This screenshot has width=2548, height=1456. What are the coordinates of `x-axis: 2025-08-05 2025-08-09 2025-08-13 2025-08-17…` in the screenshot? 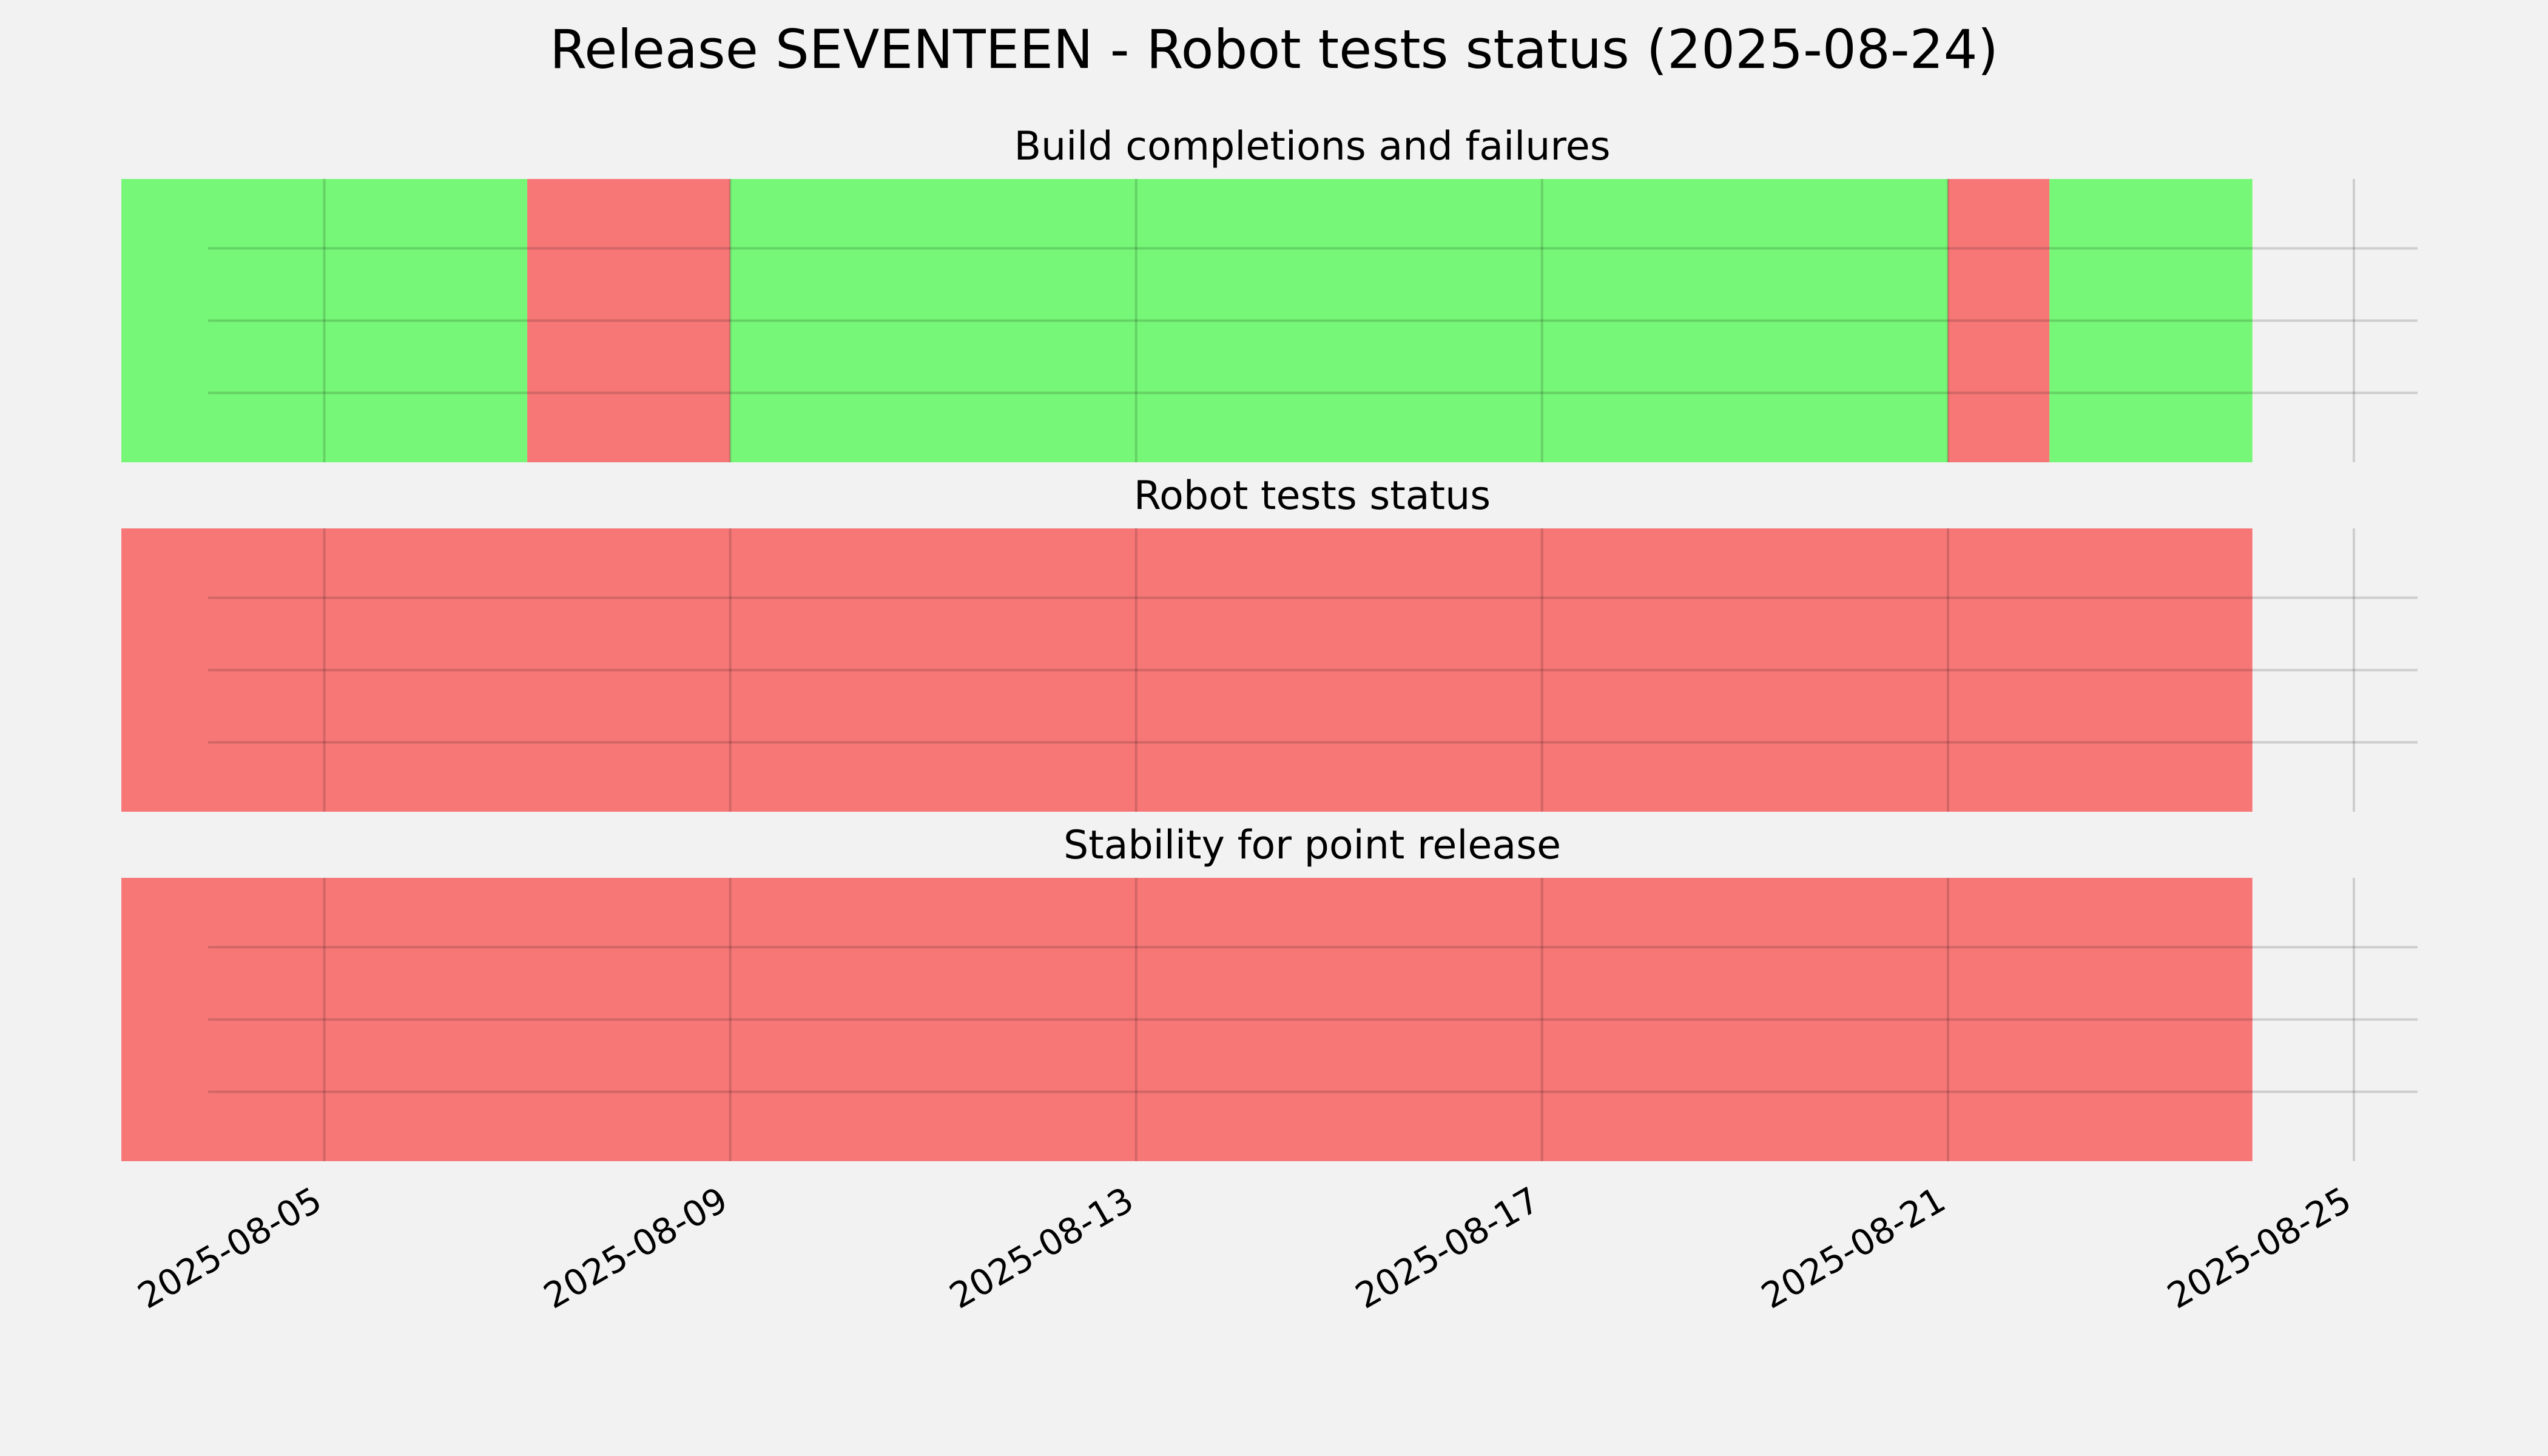 It's located at (1244, 1247).